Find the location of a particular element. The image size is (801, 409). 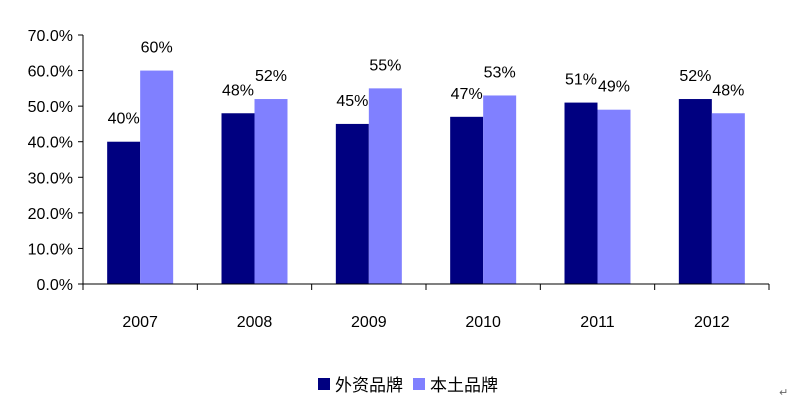

data-label: 60% is located at coordinates (157, 48).